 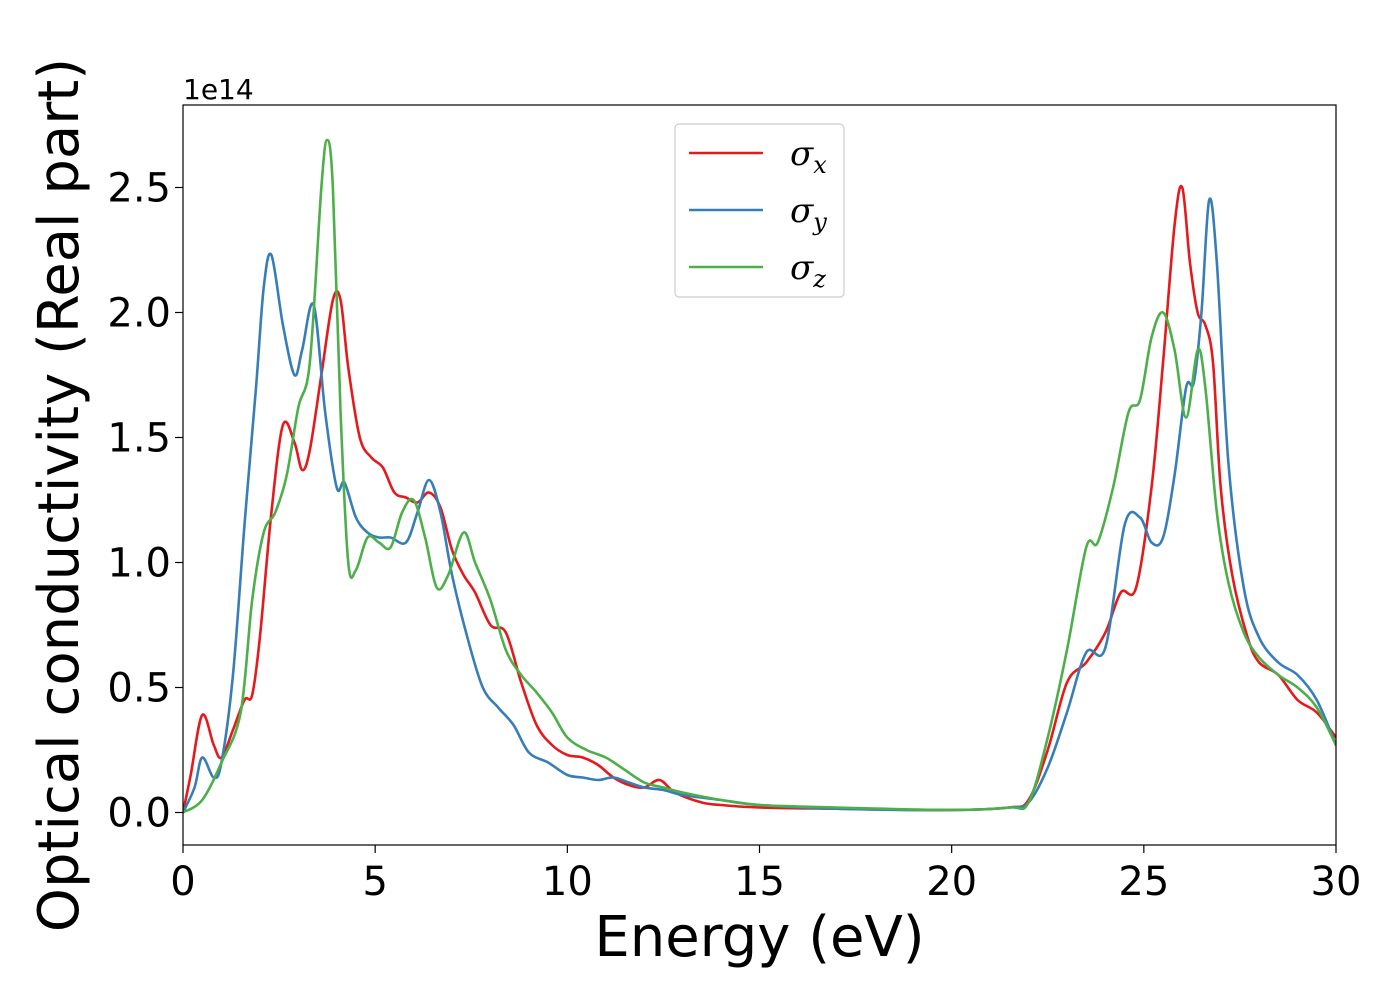 What do you see at coordinates (145, 501) in the screenshot?
I see `y-axis-ticks: 0.0 0.5 1.0 1.5 2.0 2.5` at bounding box center [145, 501].